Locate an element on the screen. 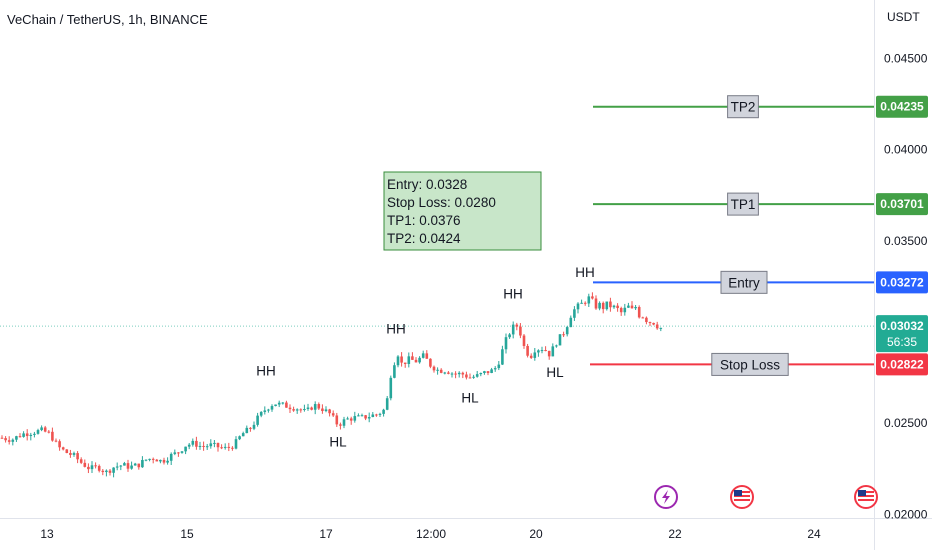  price-tag-label: 0.02822 is located at coordinates (902, 364).